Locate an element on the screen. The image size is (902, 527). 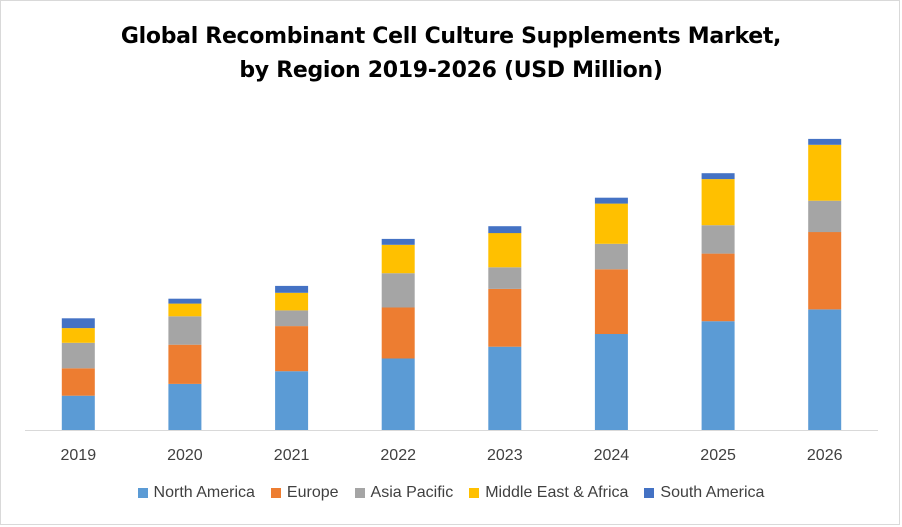
bar-segment-2019-north-america is located at coordinates (78, 412).